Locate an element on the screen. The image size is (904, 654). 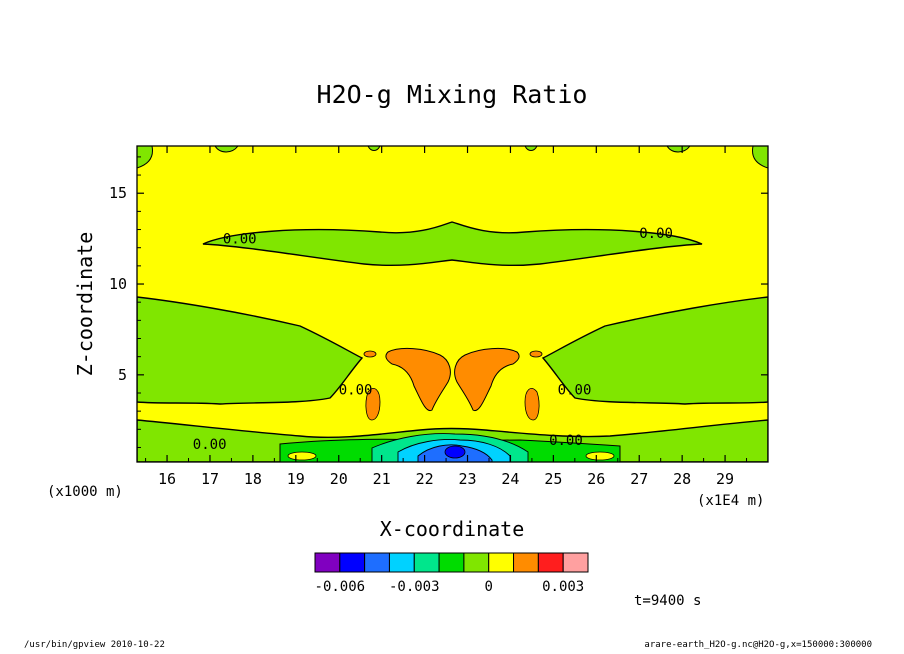
x-tick-label: 16 is located at coordinates (167, 479).